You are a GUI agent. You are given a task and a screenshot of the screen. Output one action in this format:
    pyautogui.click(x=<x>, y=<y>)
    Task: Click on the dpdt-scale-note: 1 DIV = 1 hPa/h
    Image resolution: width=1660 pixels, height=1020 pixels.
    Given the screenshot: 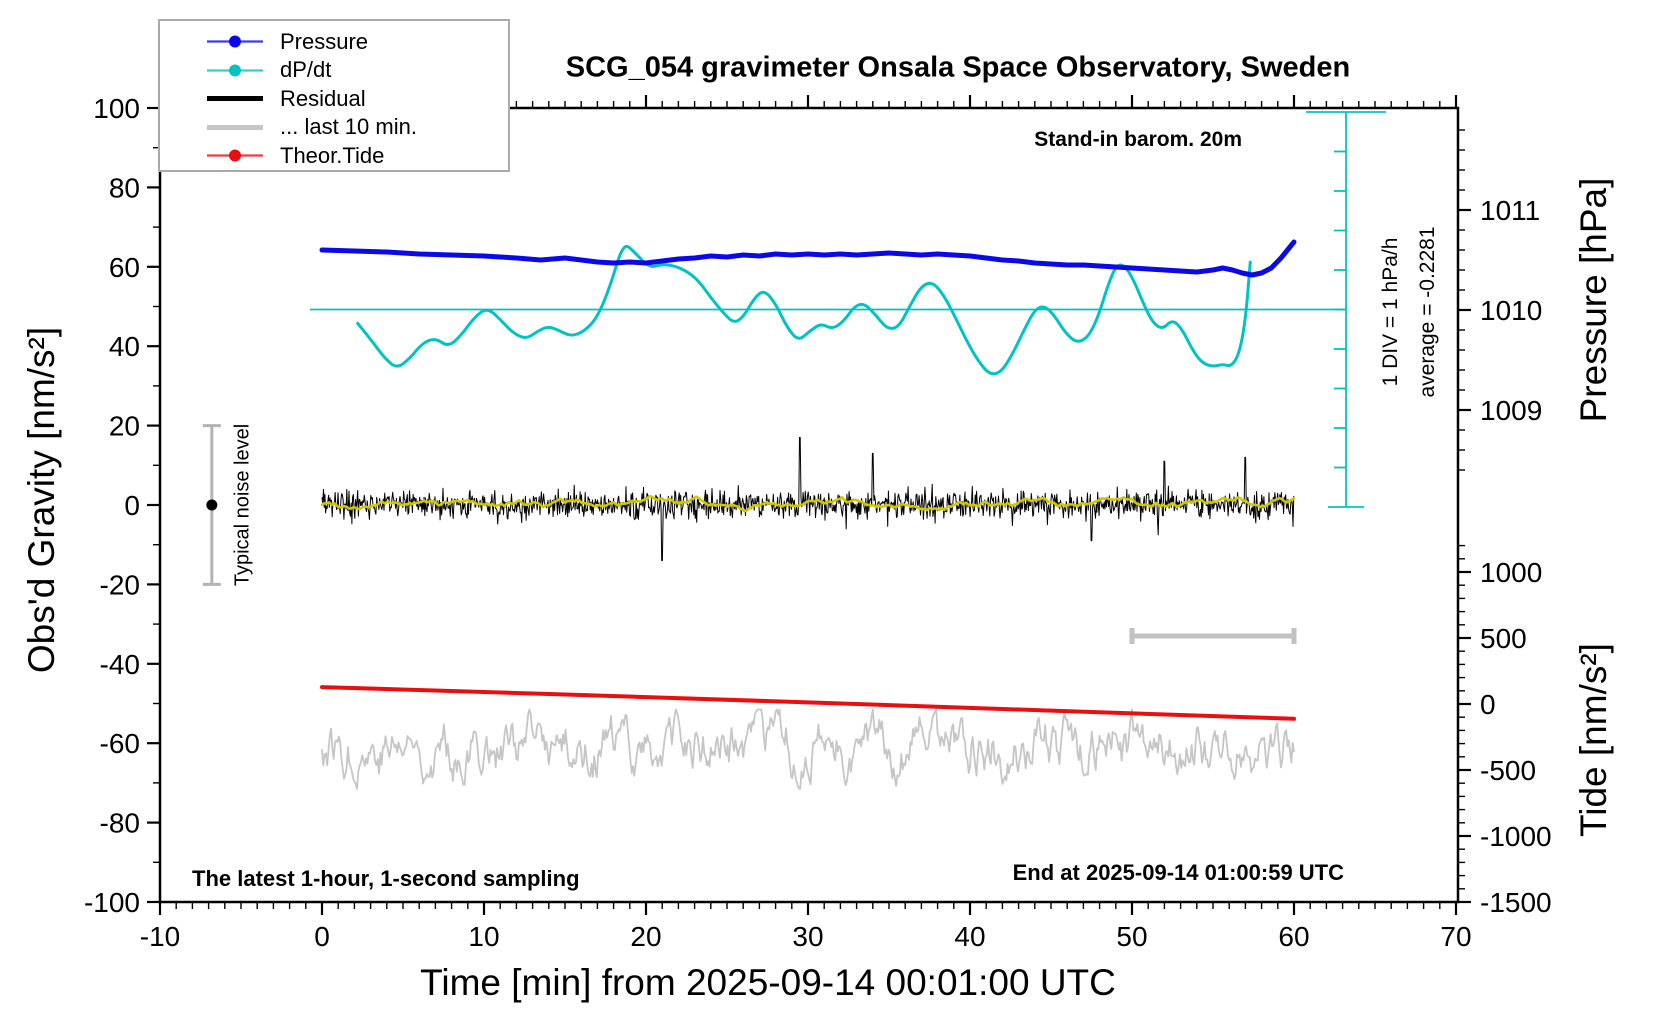 What is the action you would take?
    pyautogui.click(x=1390, y=312)
    